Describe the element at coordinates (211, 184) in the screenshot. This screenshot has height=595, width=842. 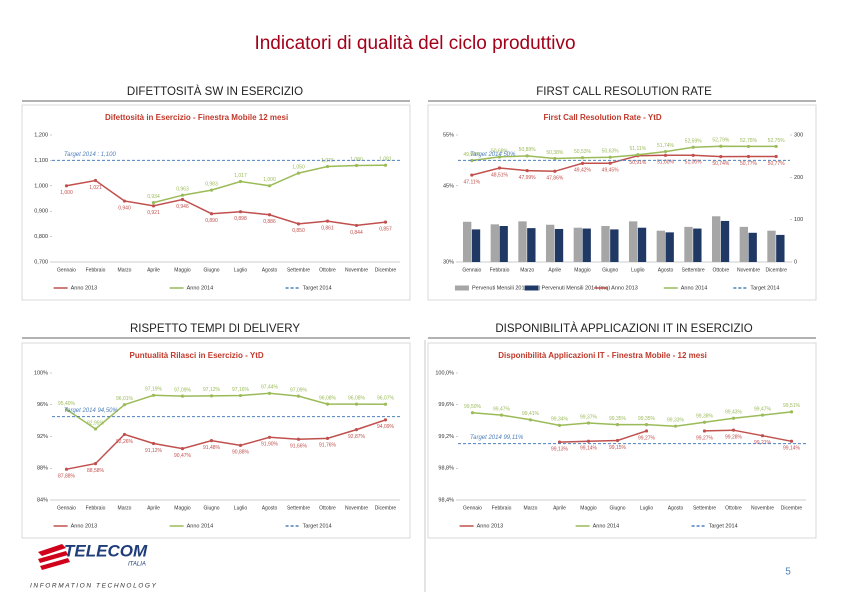
I see `data-label: 0,983` at that location.